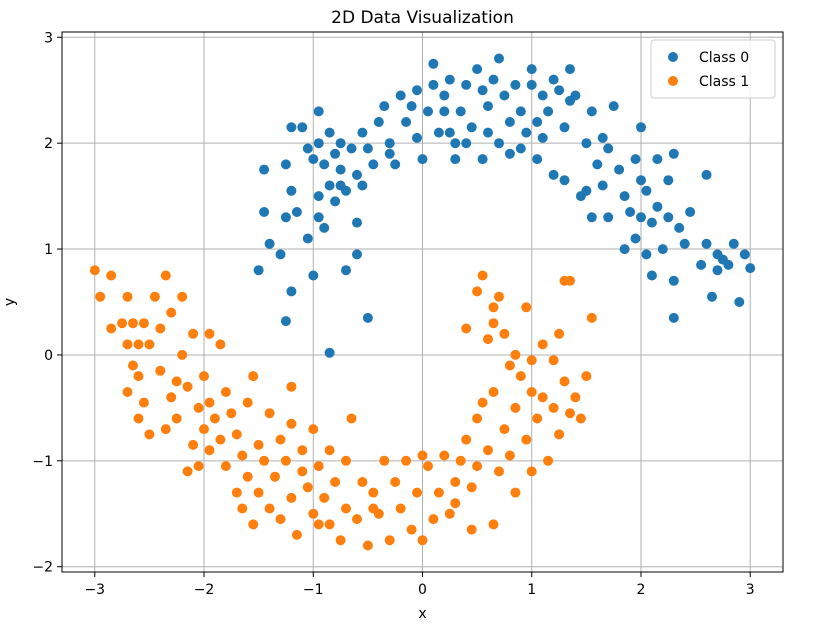 The width and height of the screenshot is (816, 636). Describe the element at coordinates (750, 590) in the screenshot. I see `x-tick-label: 3` at that location.